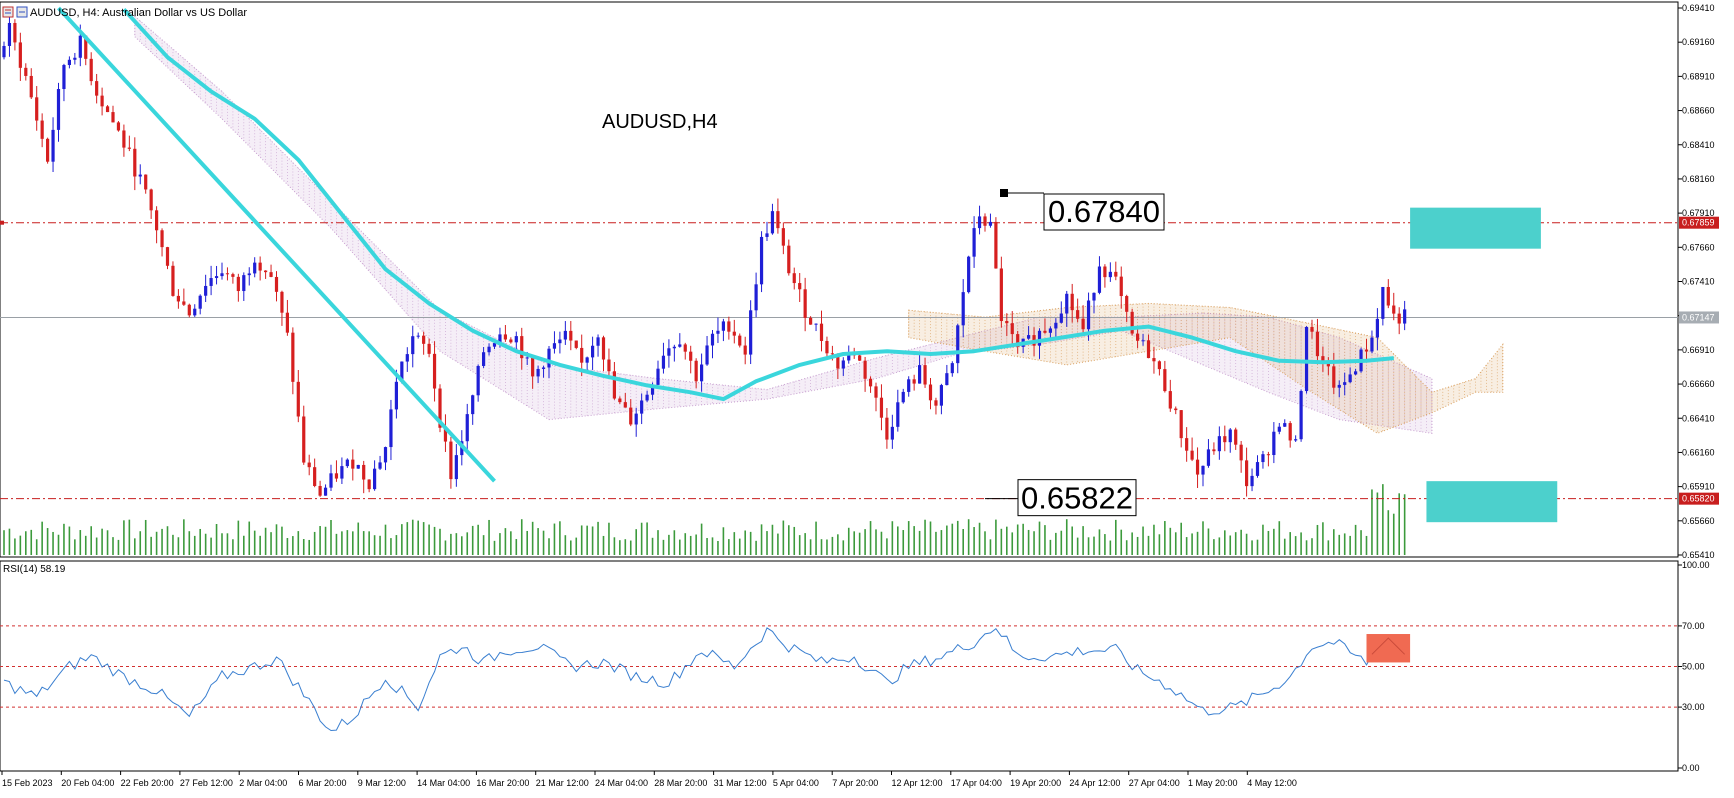  Describe the element at coordinates (1213, 783) in the screenshot. I see `time-tick-label: 1 May 20:00` at that location.